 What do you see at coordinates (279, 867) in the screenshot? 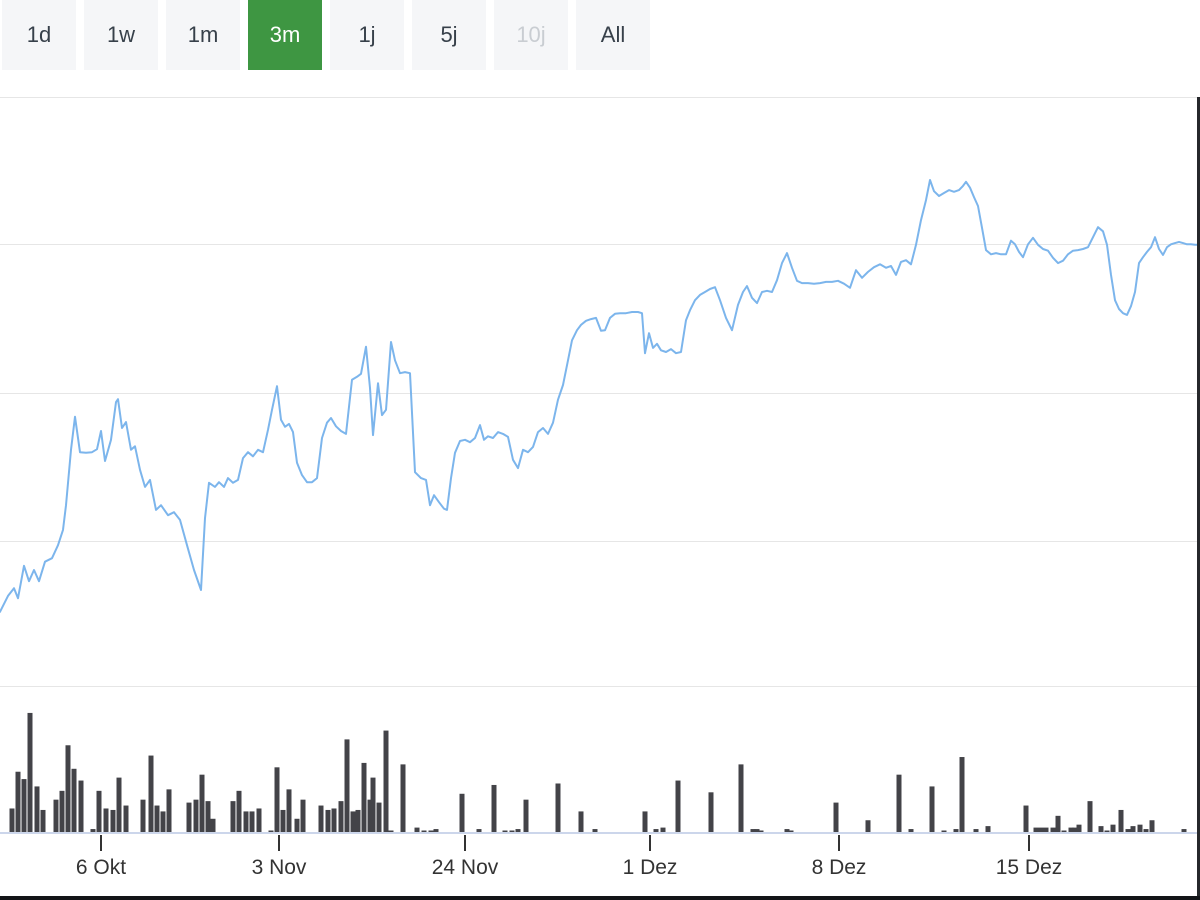
I see `x-axis-label: 3 Nov` at bounding box center [279, 867].